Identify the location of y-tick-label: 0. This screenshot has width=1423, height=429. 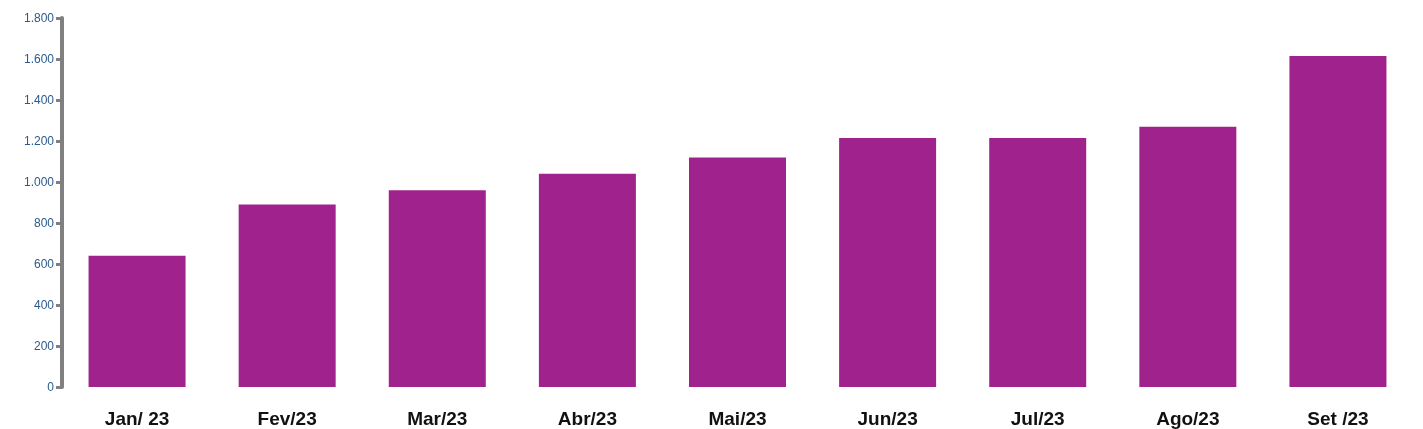
(51, 387).